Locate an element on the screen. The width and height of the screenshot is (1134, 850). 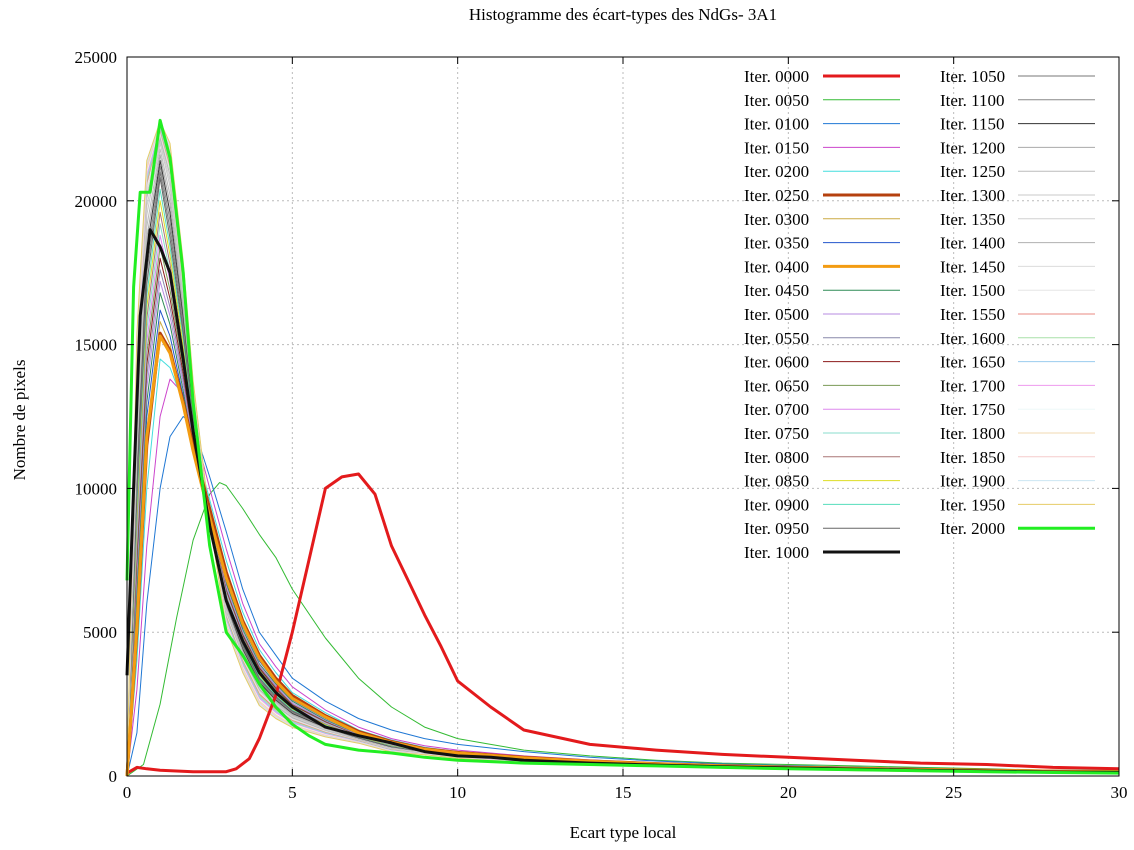
legend-label: Iter. 0050 is located at coordinates (776, 100).